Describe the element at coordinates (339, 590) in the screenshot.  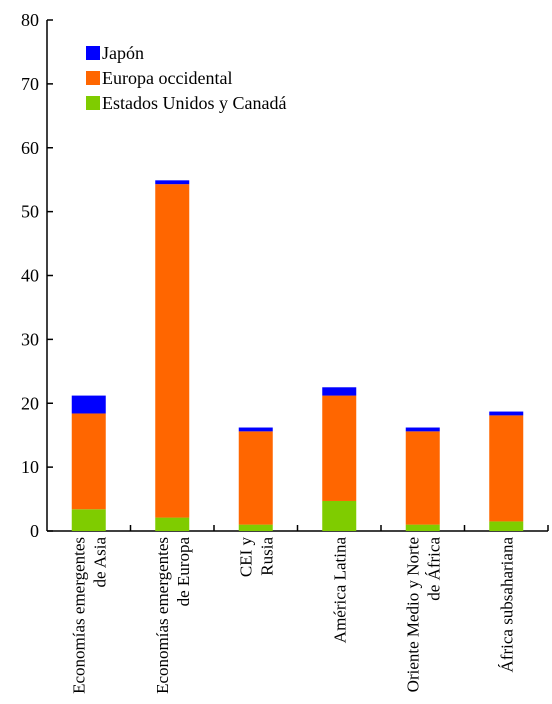
I see `x-tick-label: América Latina` at that location.